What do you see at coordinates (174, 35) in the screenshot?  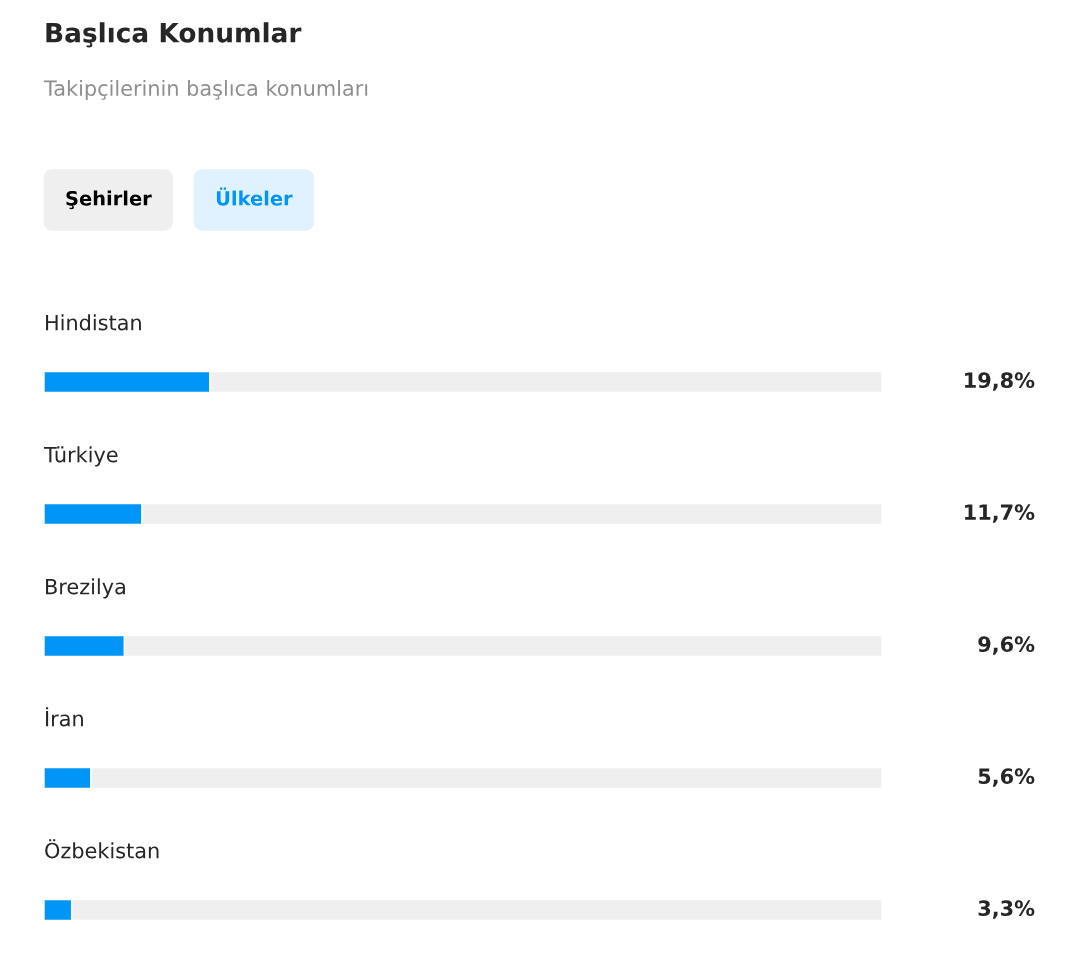 I see `chart-title: Başlıca Konumlar` at bounding box center [174, 35].